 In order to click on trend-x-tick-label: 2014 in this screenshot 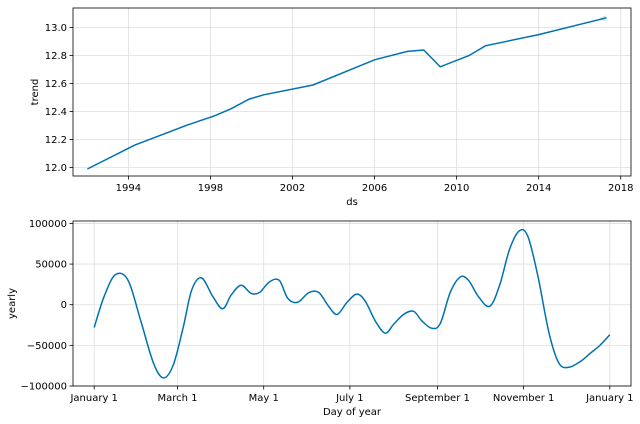, I will do `click(538, 188)`.